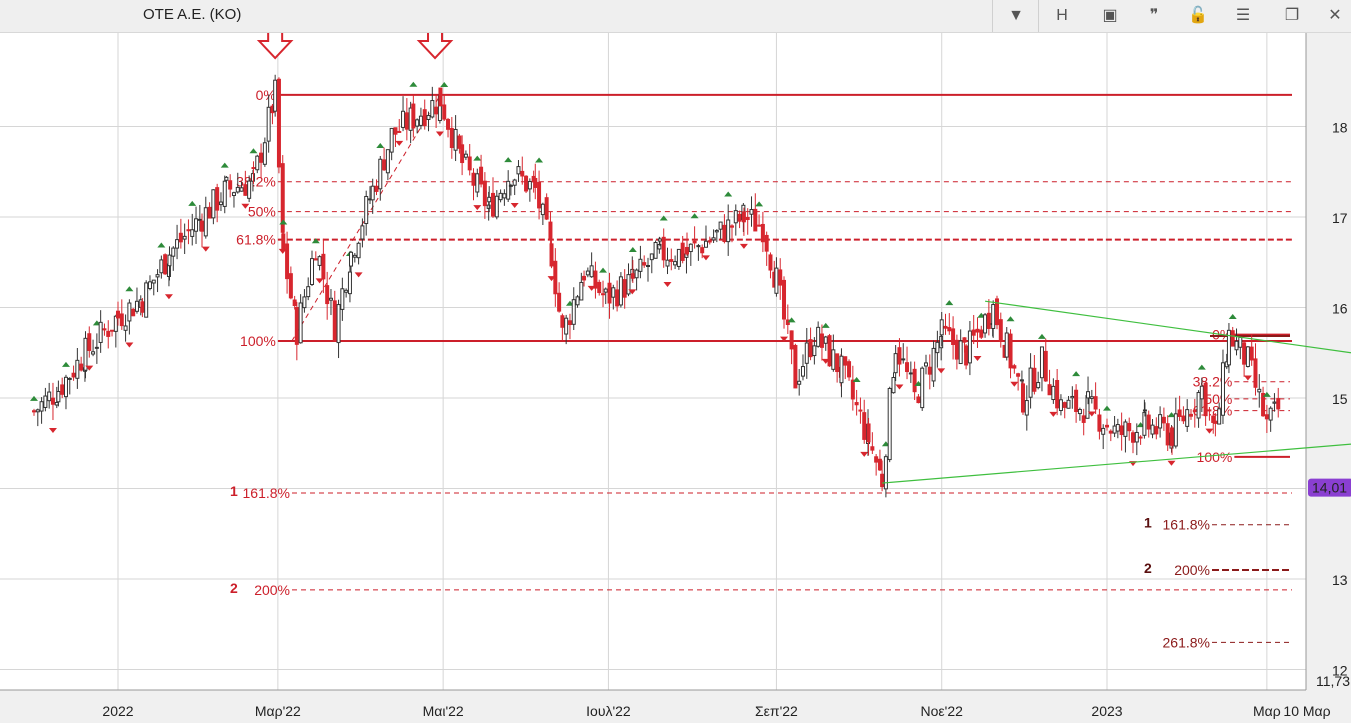 The height and width of the screenshot is (723, 1351). Describe the element at coordinates (1062, 15) in the screenshot. I see `h-button: H` at that location.